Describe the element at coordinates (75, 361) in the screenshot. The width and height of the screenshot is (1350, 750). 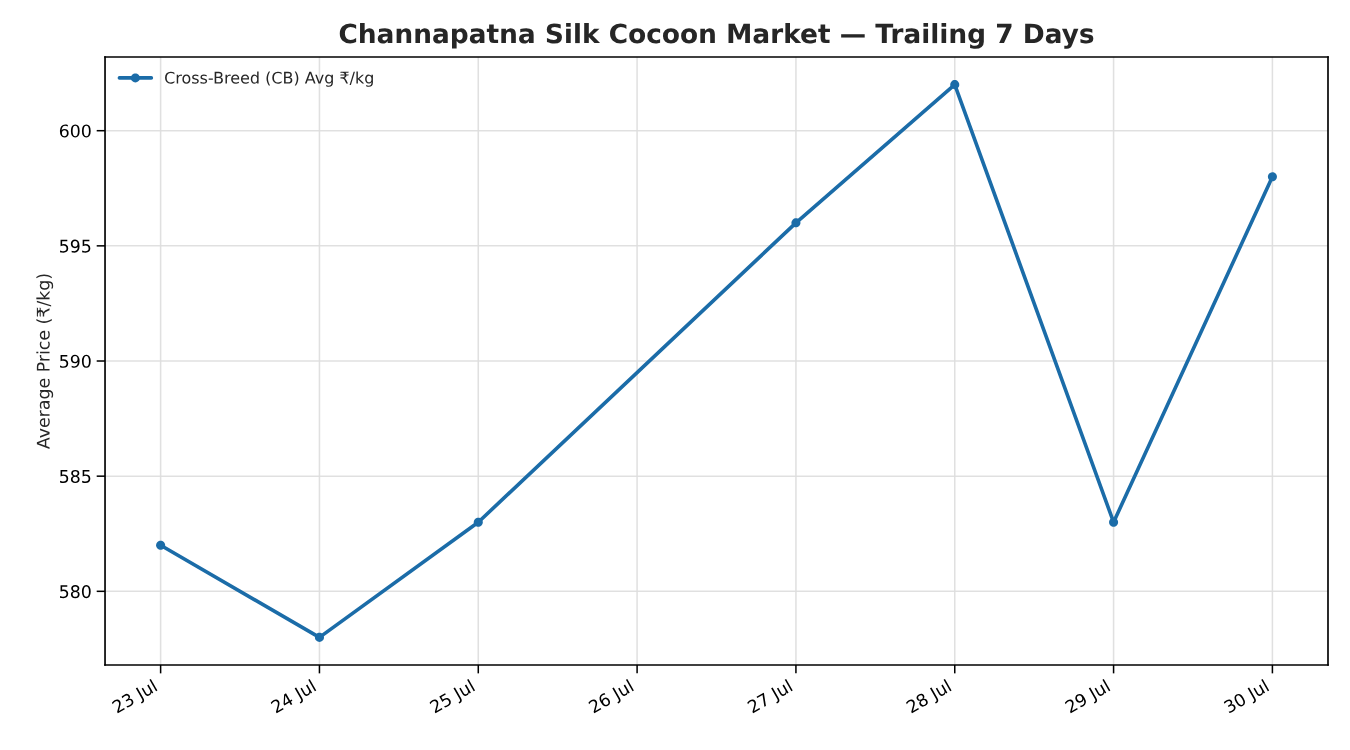
I see `y-tick-label: 590` at that location.